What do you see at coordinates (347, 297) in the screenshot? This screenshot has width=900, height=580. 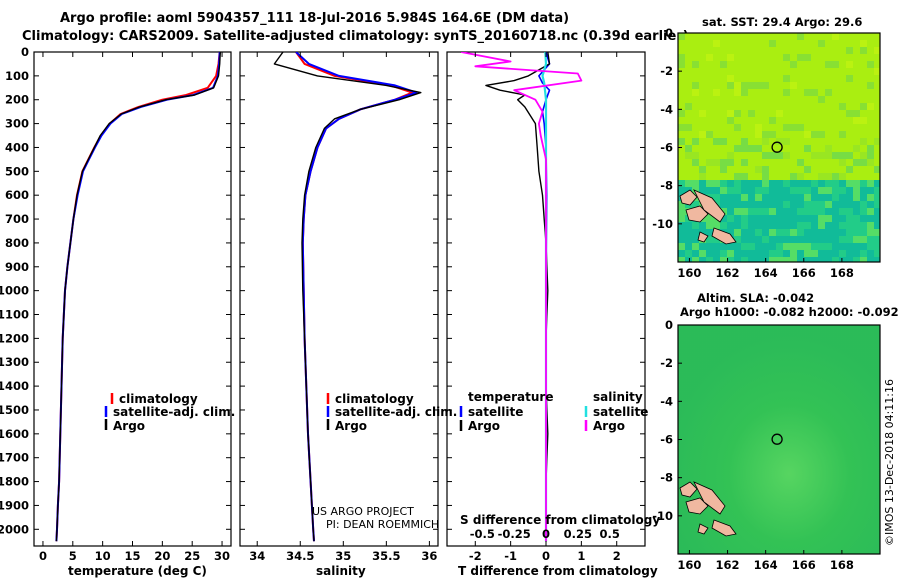 I see `series-argo` at bounding box center [347, 297].